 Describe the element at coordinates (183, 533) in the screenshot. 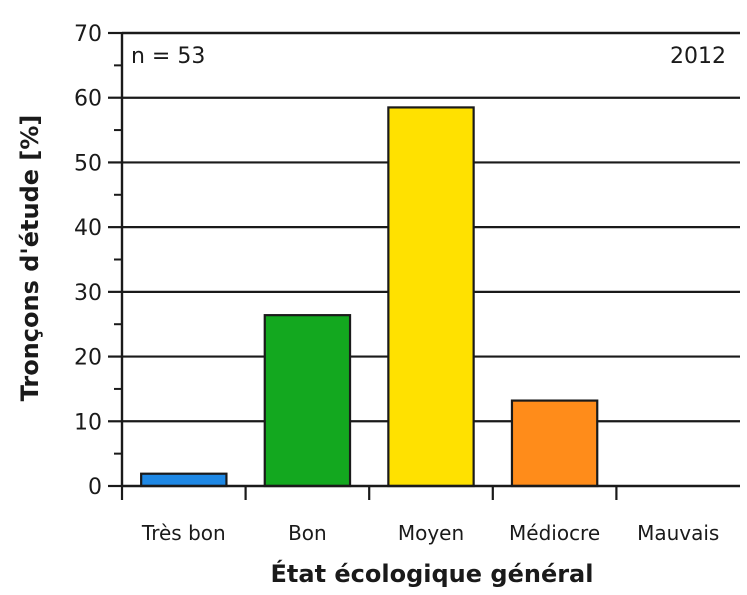

I see `x-tick-label: Très bon` at that location.